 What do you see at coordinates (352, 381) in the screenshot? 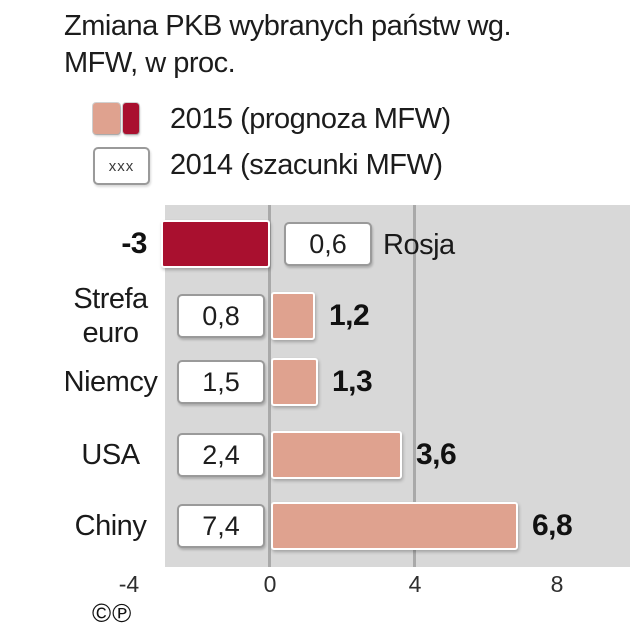
I see `value-label-2015-niemcy: 1,3` at bounding box center [352, 381].